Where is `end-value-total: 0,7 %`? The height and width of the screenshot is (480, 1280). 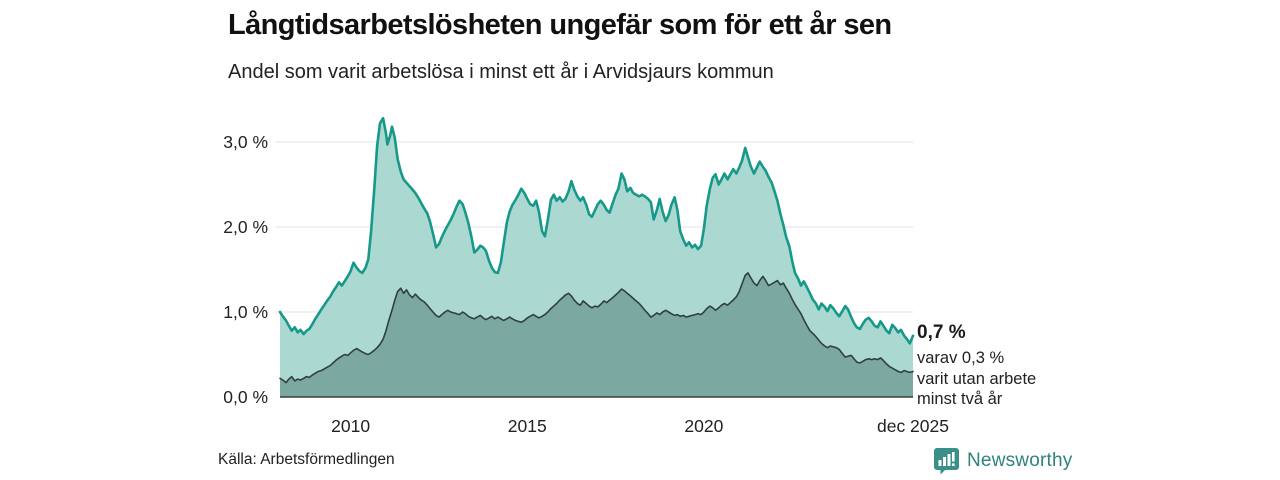 end-value-total: 0,7 % is located at coordinates (941, 332).